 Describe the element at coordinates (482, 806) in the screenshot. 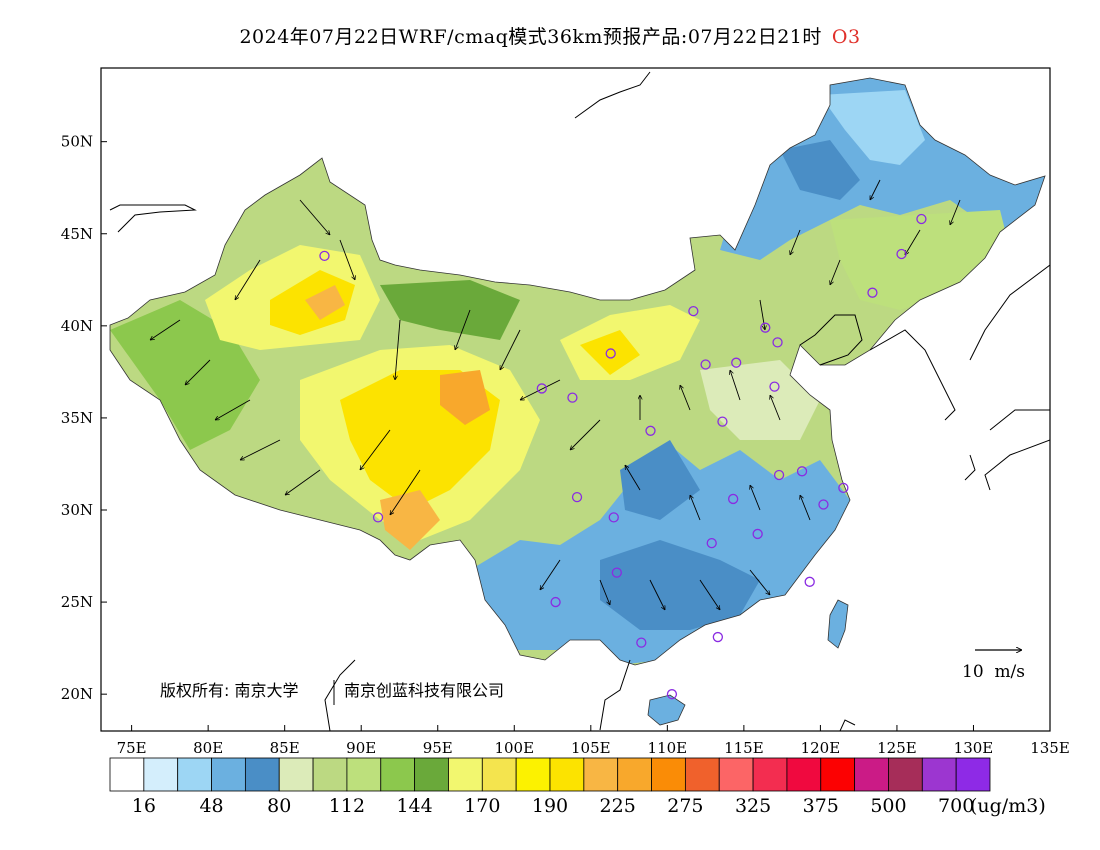

I see `legend-label: 170` at that location.